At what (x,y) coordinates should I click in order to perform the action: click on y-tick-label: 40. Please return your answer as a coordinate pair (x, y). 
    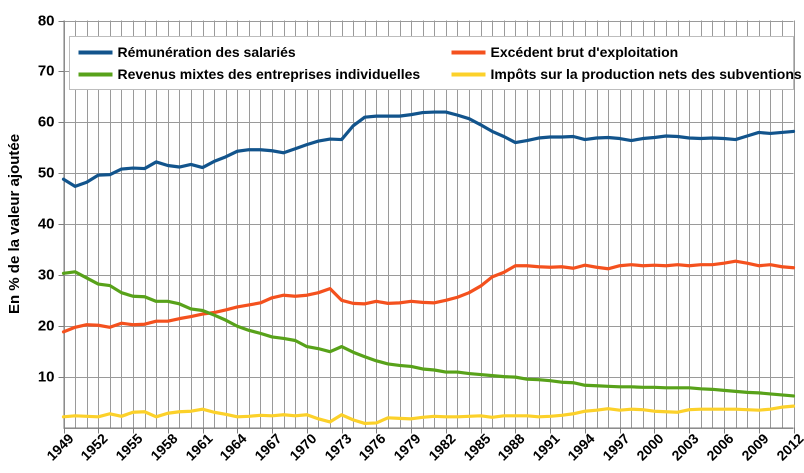
    Looking at the image, I should click on (46, 223).